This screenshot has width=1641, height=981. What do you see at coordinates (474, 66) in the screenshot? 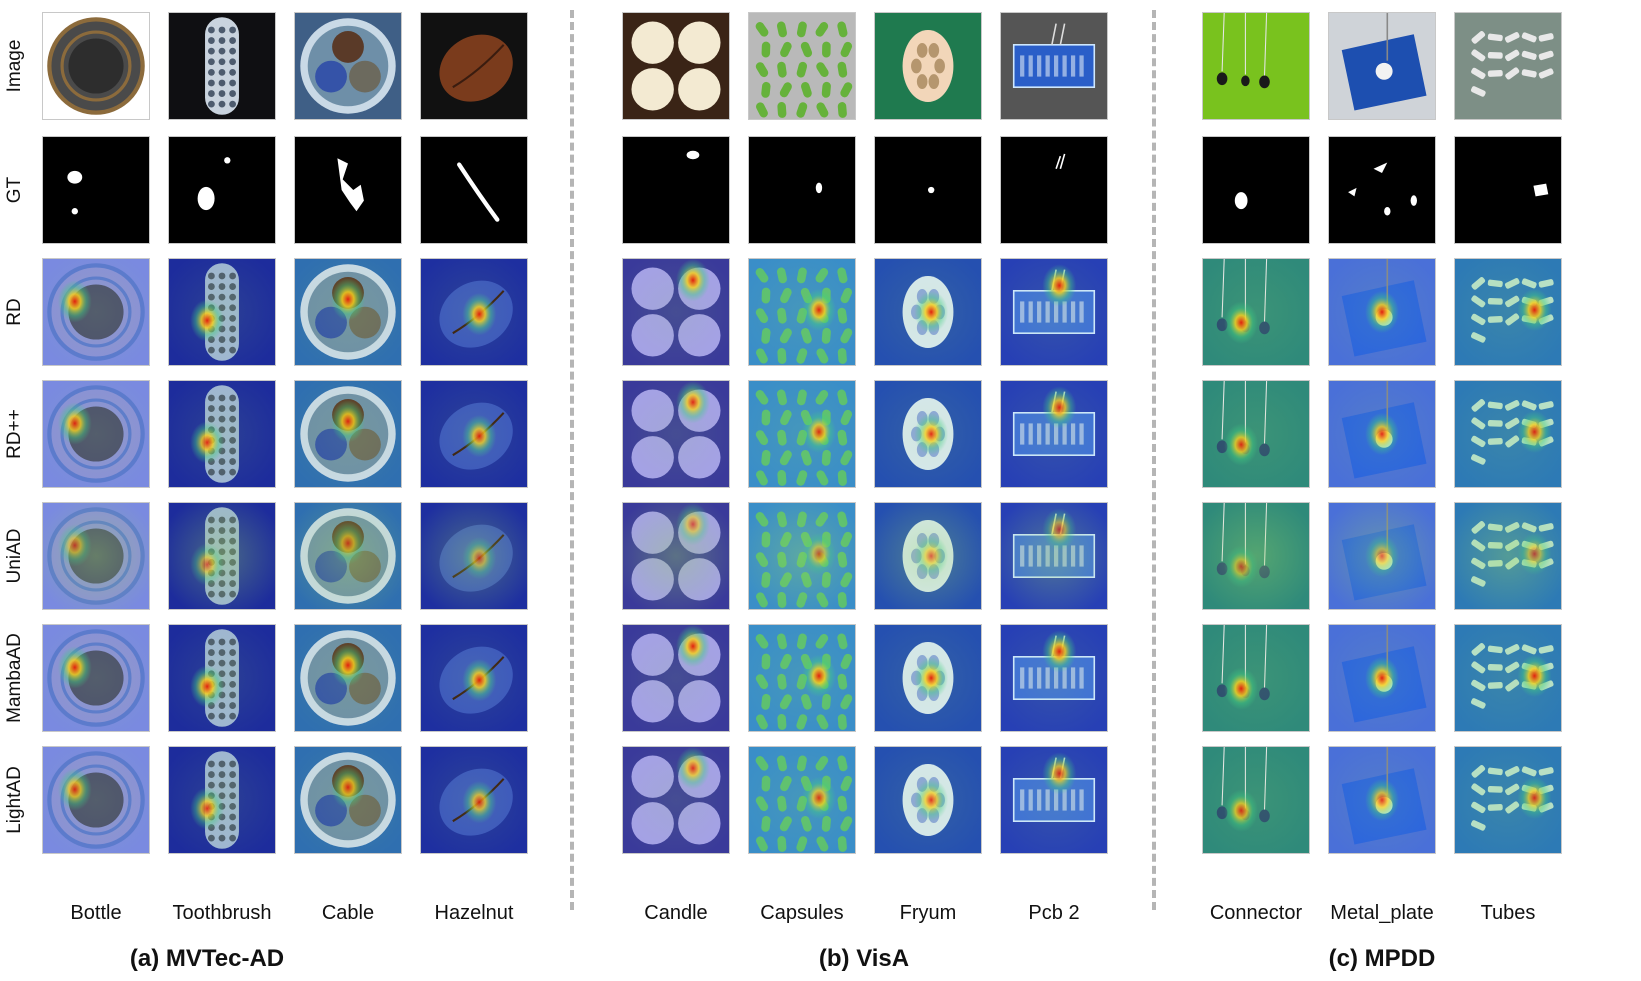
I see `tile-hazelnut-image` at bounding box center [474, 66].